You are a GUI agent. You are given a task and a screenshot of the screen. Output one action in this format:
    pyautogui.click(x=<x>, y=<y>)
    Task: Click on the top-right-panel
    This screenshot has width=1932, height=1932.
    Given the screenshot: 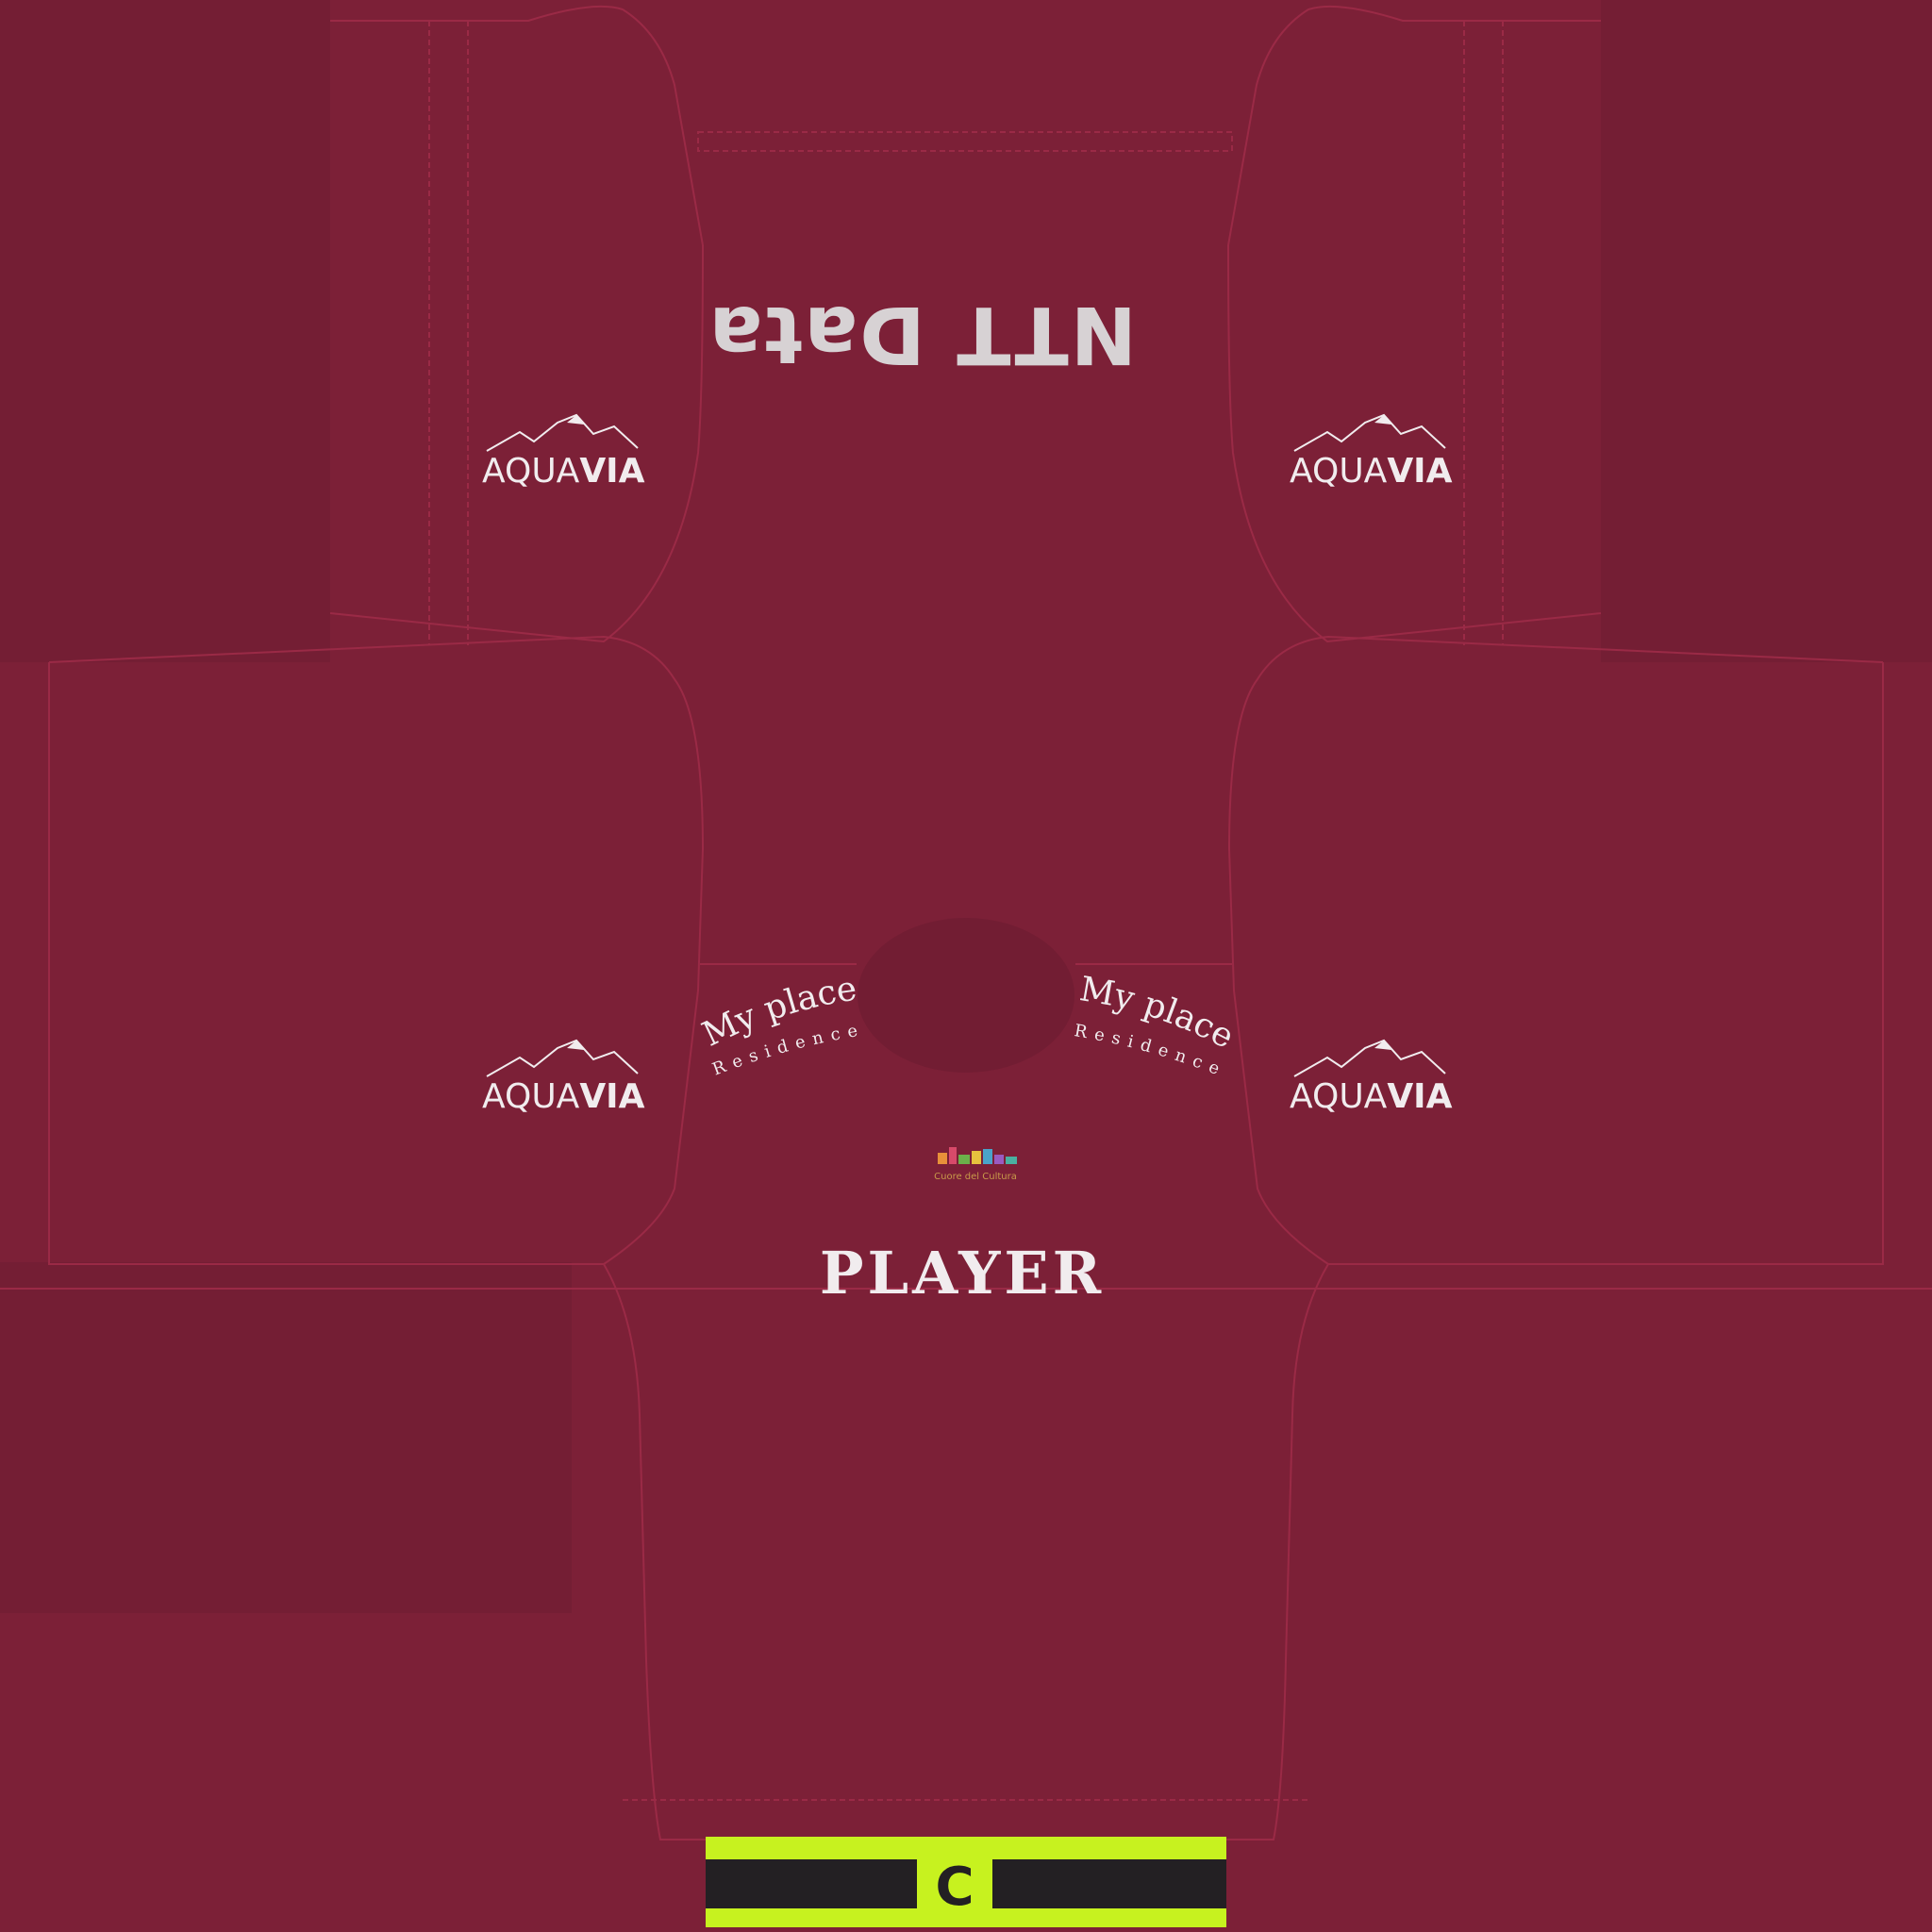 What is the action you would take?
    pyautogui.click(x=1767, y=331)
    